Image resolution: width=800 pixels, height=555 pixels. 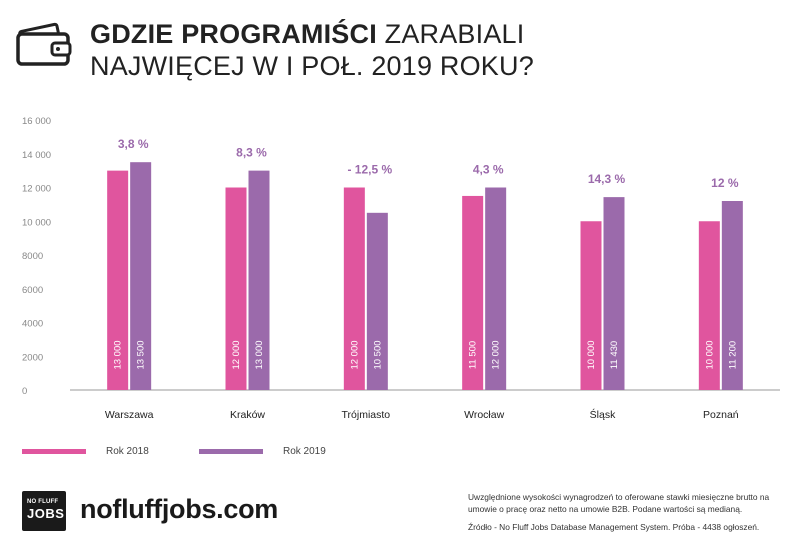 What do you see at coordinates (44, 44) in the screenshot?
I see `wallet-icon` at bounding box center [44, 44].